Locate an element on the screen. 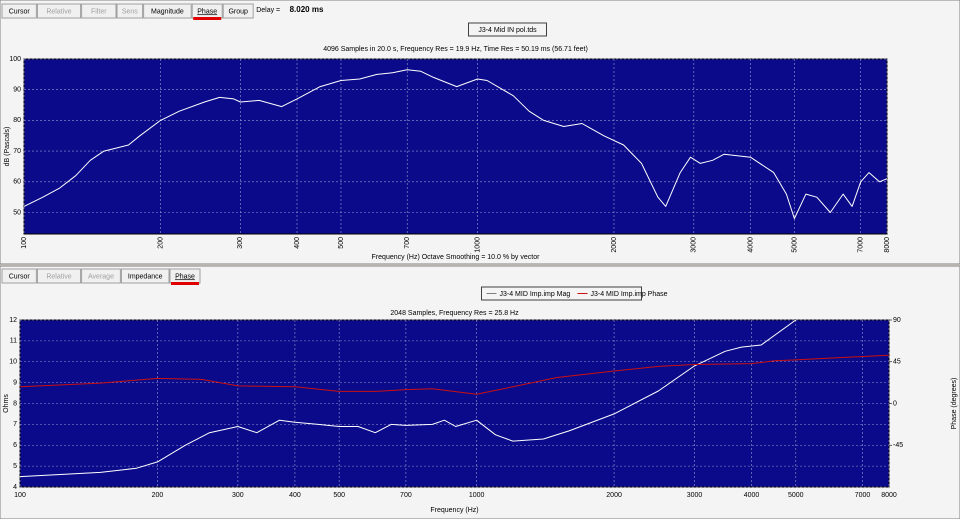  y2-tick-label: 0 is located at coordinates (895, 403).